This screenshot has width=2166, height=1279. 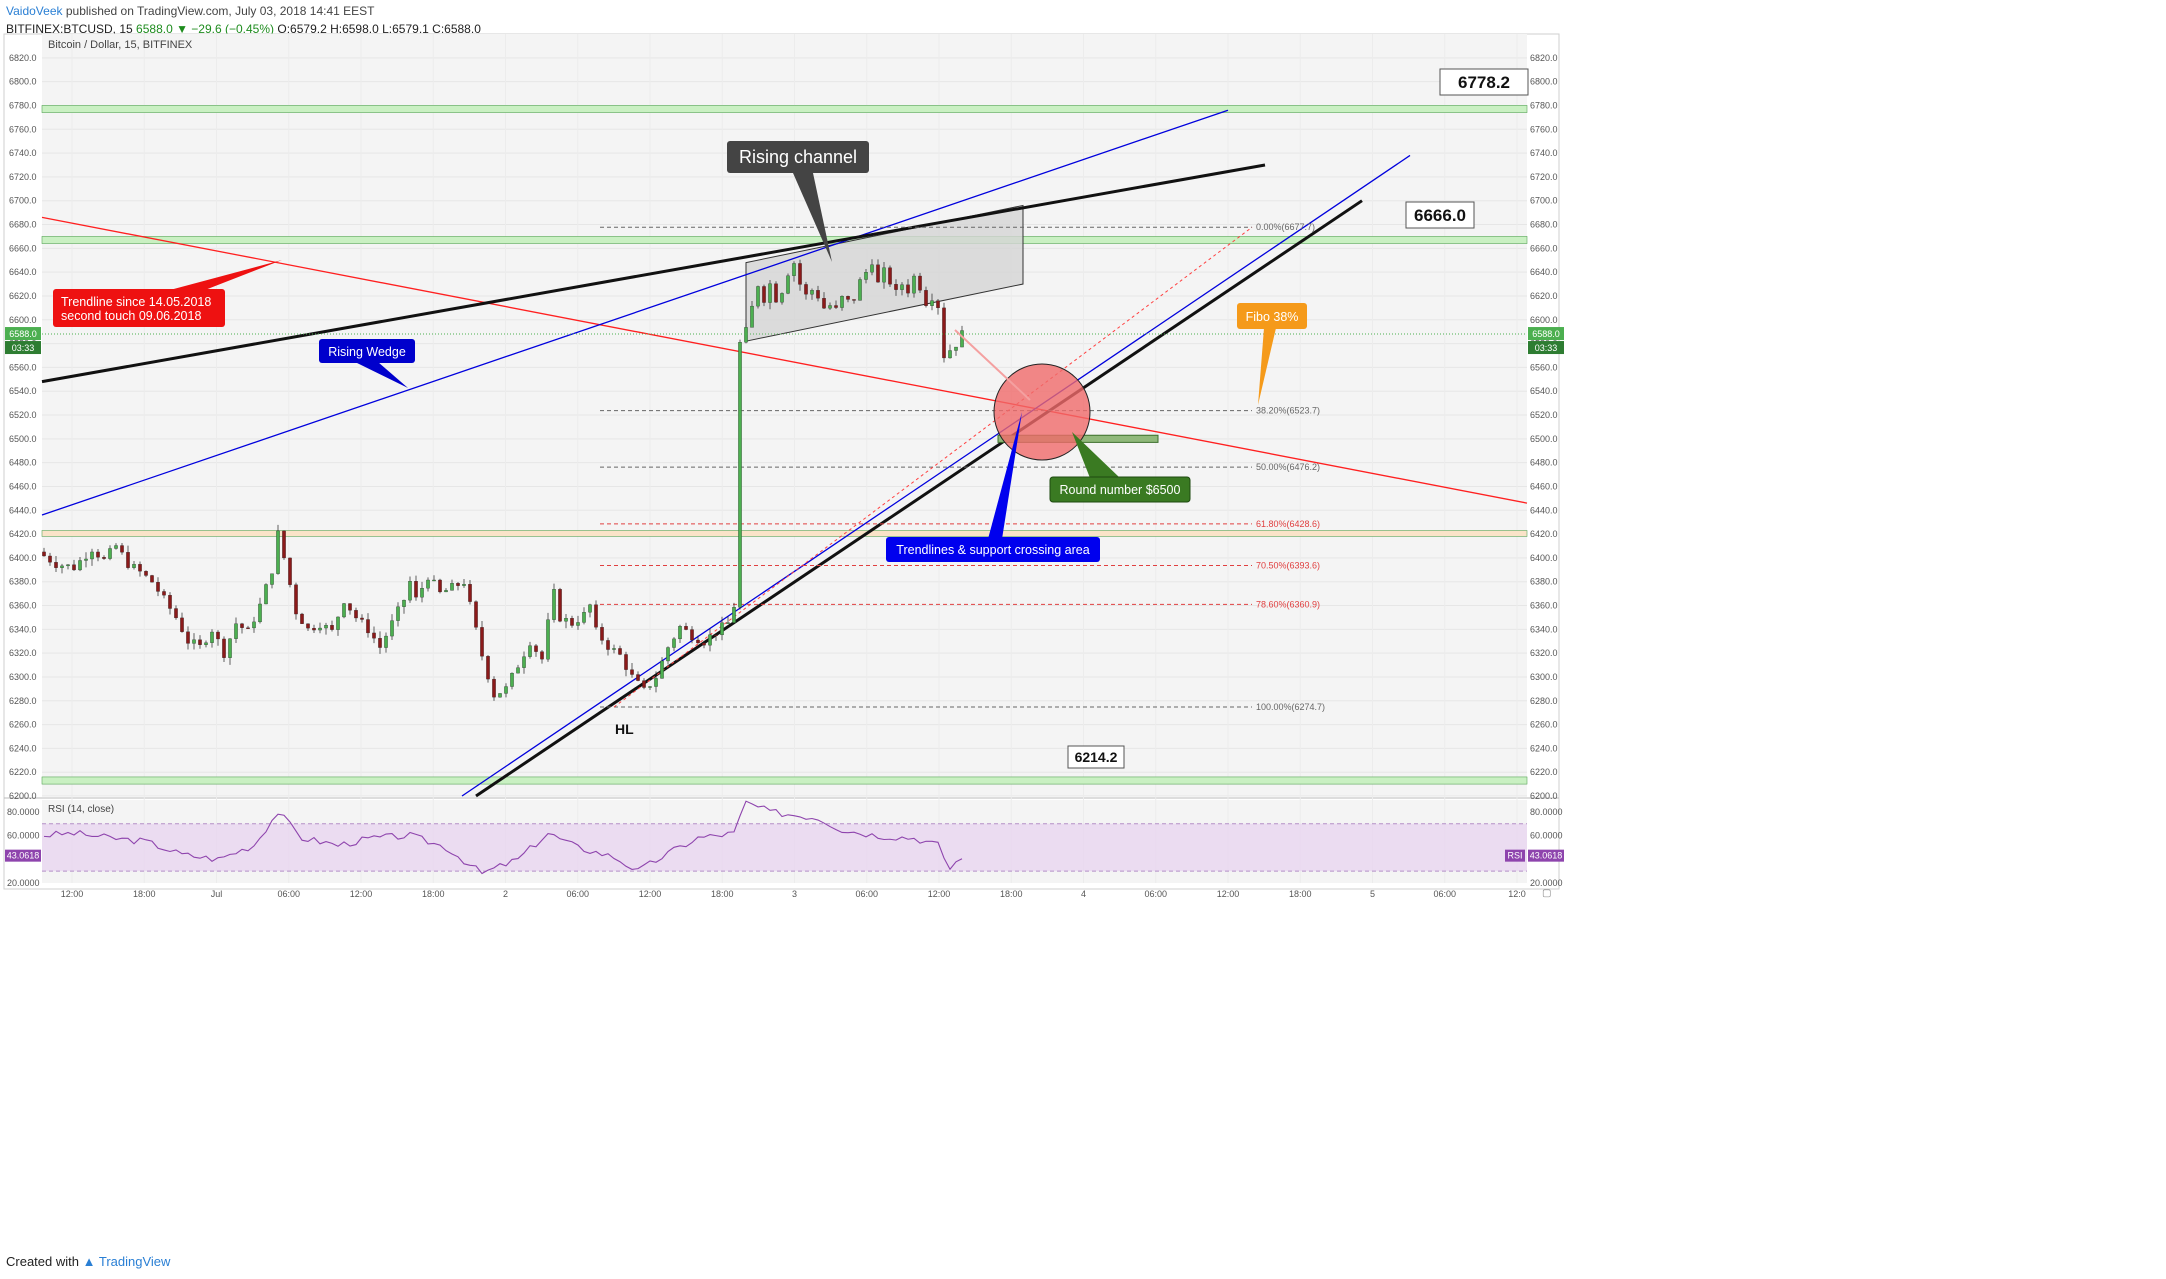 I want to click on y-tick-label: 6800.0, so click(x=23, y=82).